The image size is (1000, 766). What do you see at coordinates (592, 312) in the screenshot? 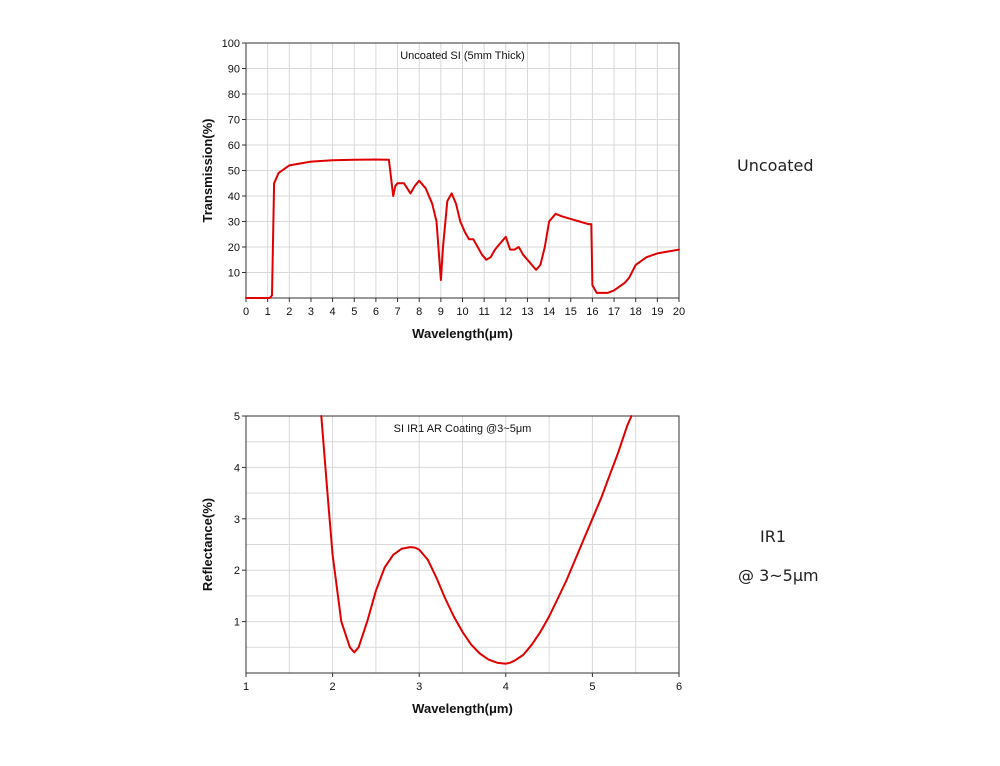
I see `transmission-x-tick-label: 16` at bounding box center [592, 312].